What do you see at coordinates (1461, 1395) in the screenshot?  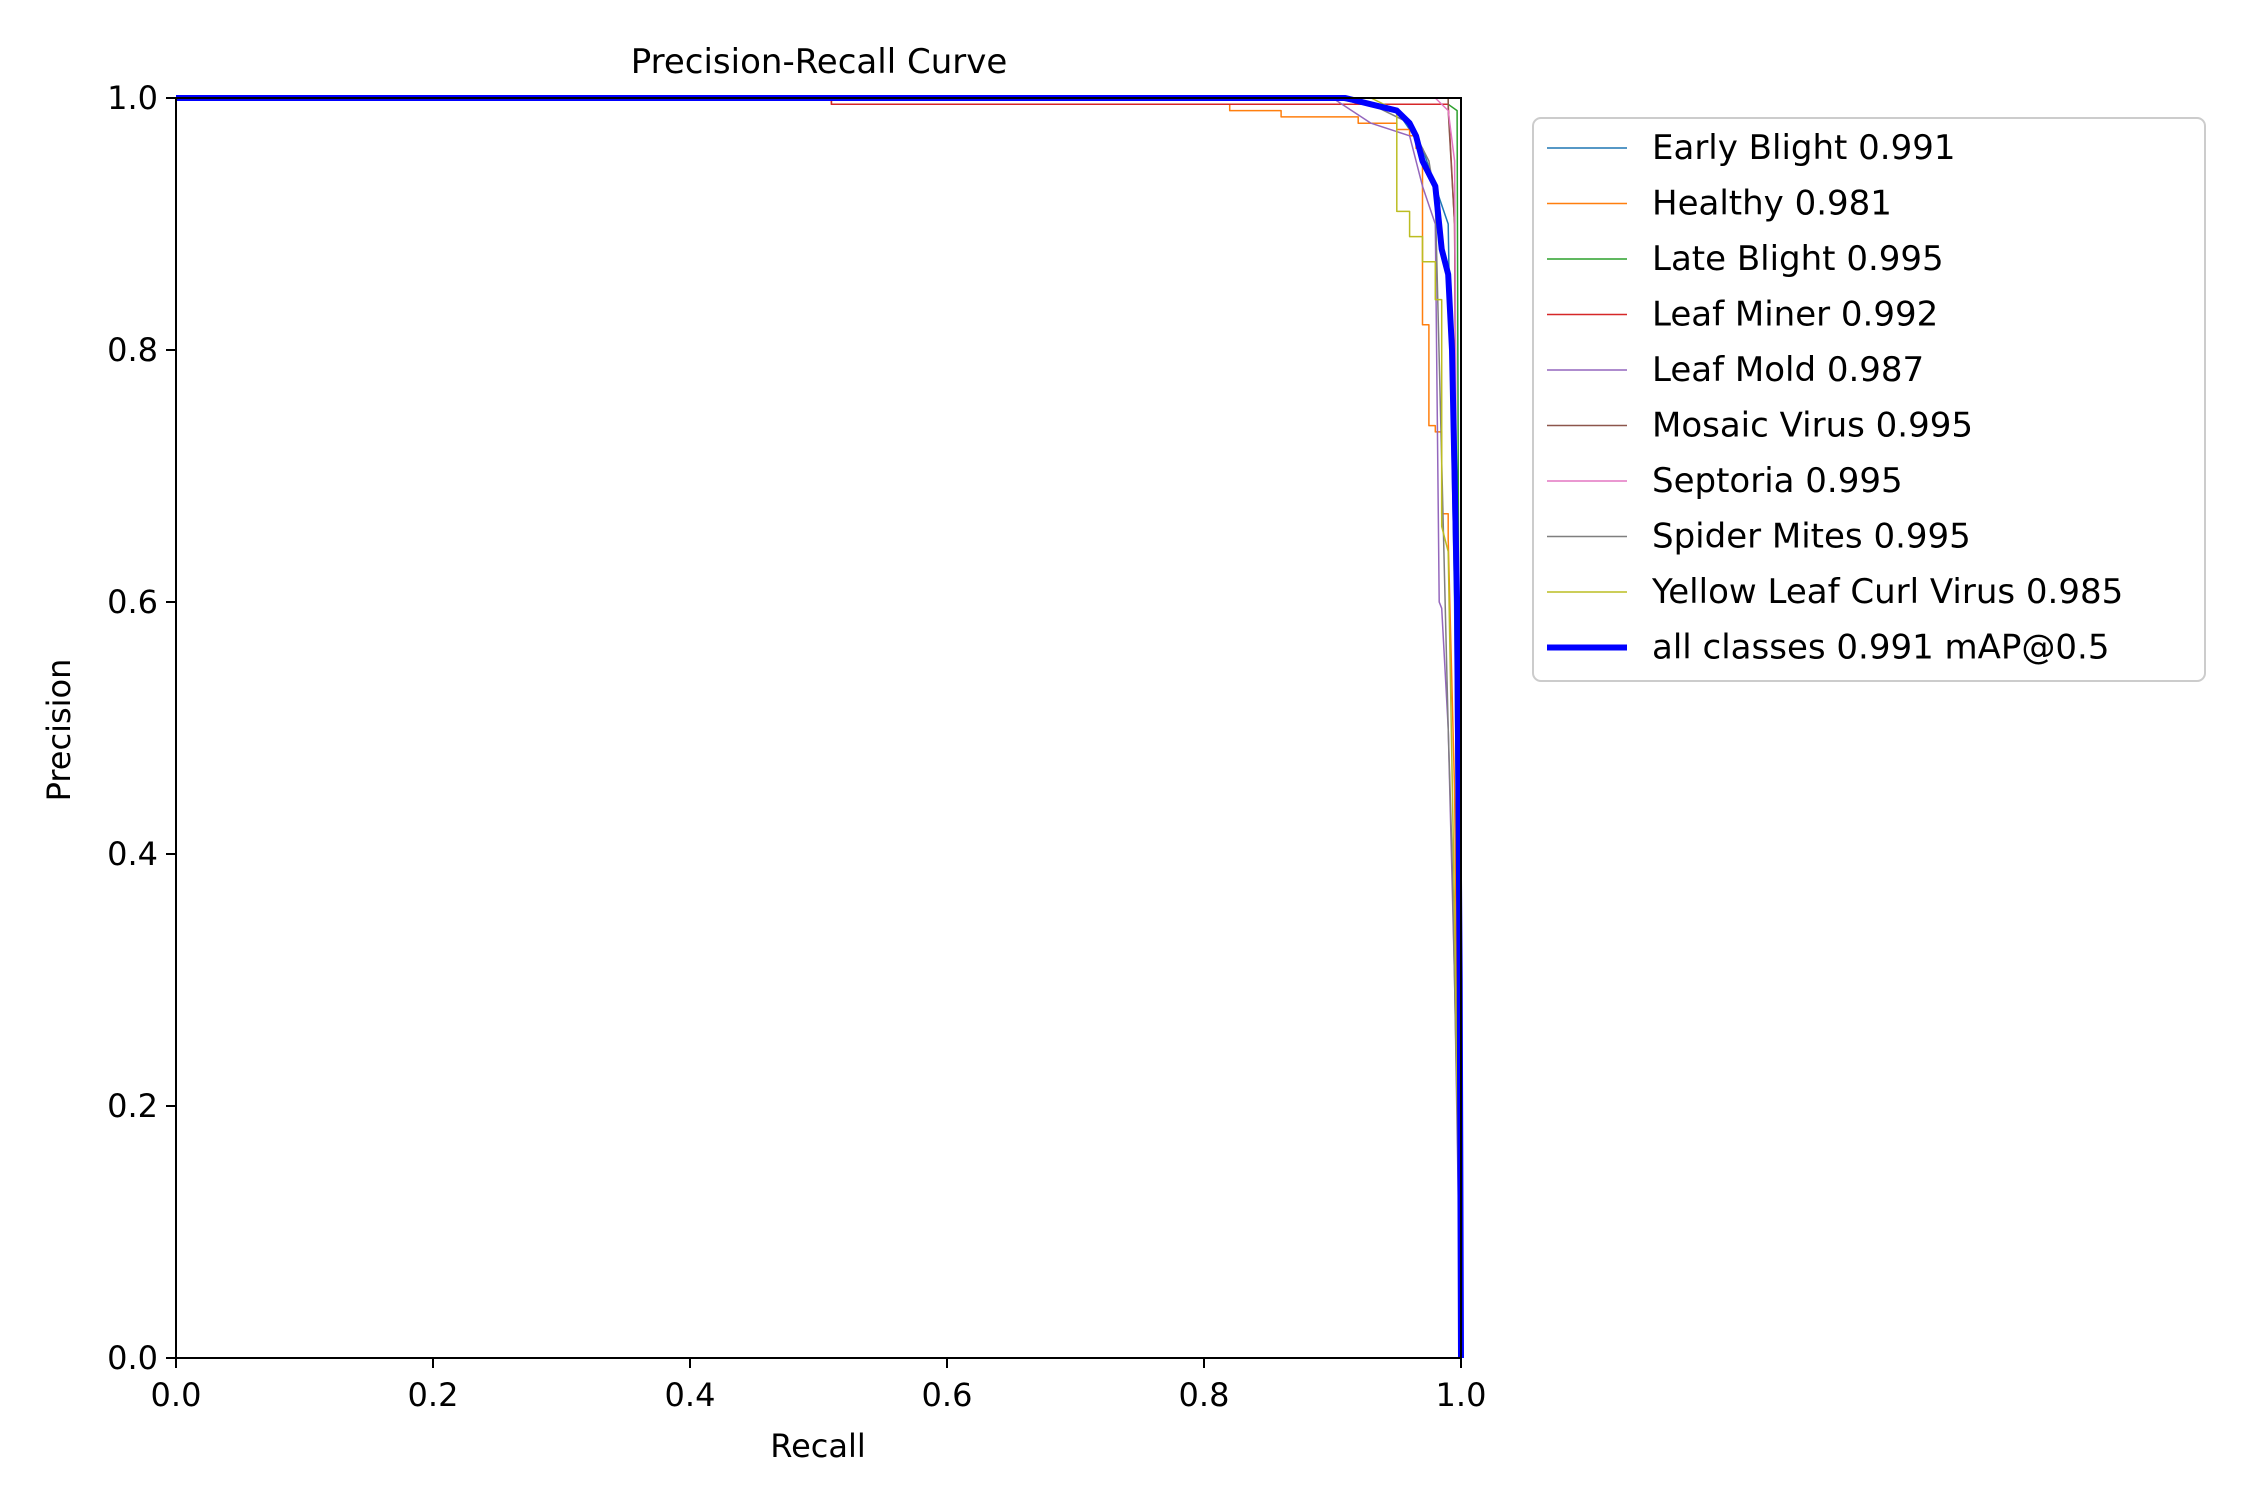 I see `x-tick-label: 1.0` at bounding box center [1461, 1395].